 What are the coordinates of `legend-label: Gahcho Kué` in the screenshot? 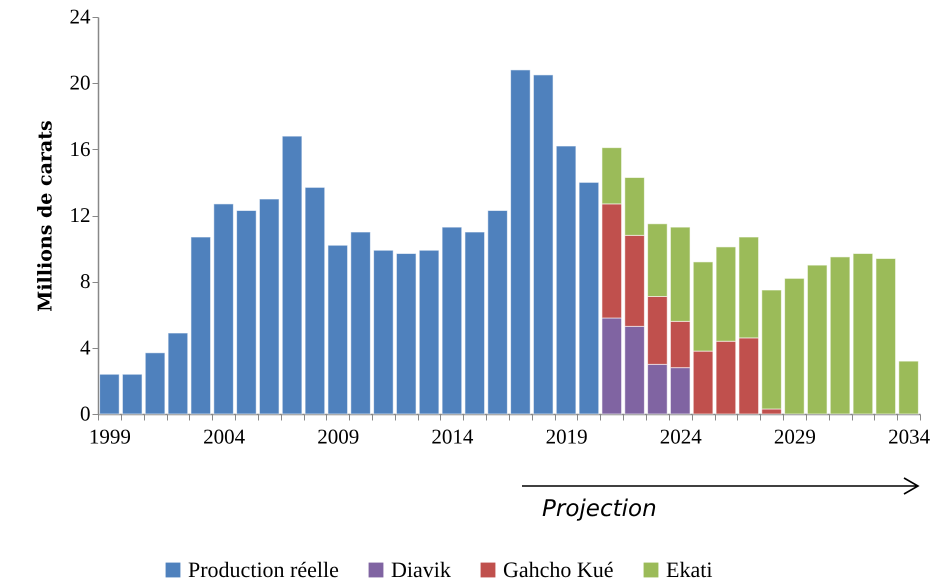 It's located at (558, 569).